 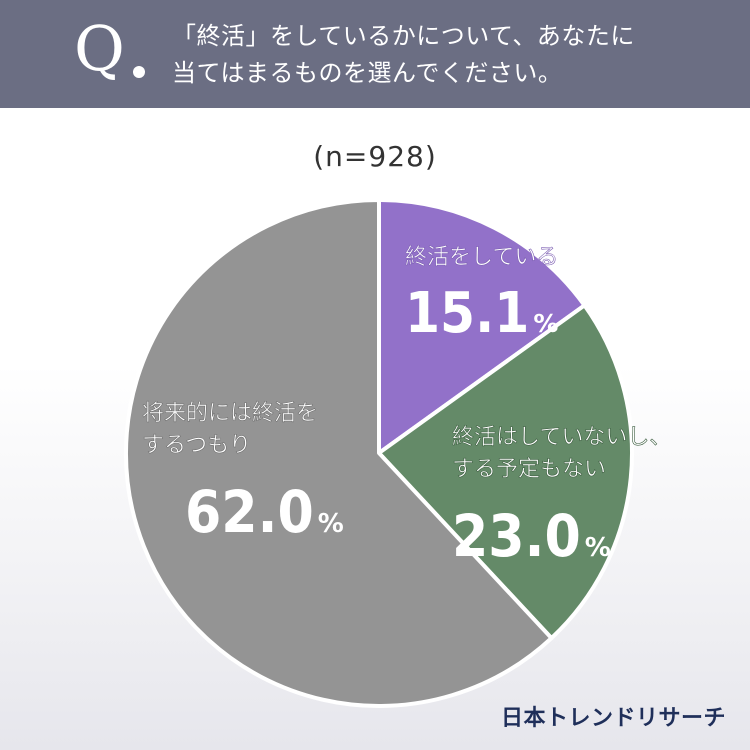 What do you see at coordinates (467, 313) in the screenshot?
I see `slice-value-1: 15.1` at bounding box center [467, 313].